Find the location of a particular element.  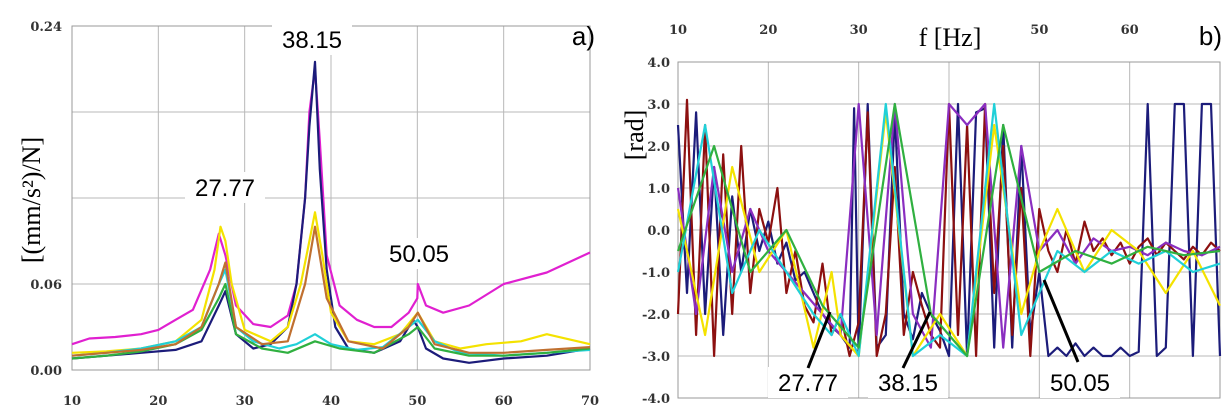

y-axis-label-b: [rad] is located at coordinates (634, 135).